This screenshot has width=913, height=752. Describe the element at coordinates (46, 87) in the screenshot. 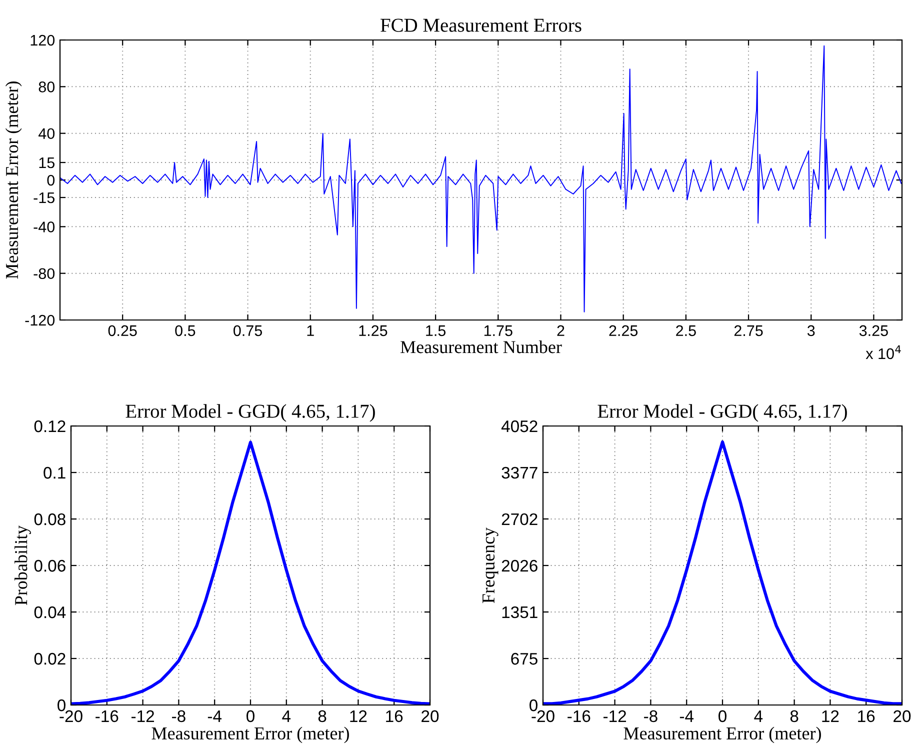

I see `y-tick-label: 80` at that location.